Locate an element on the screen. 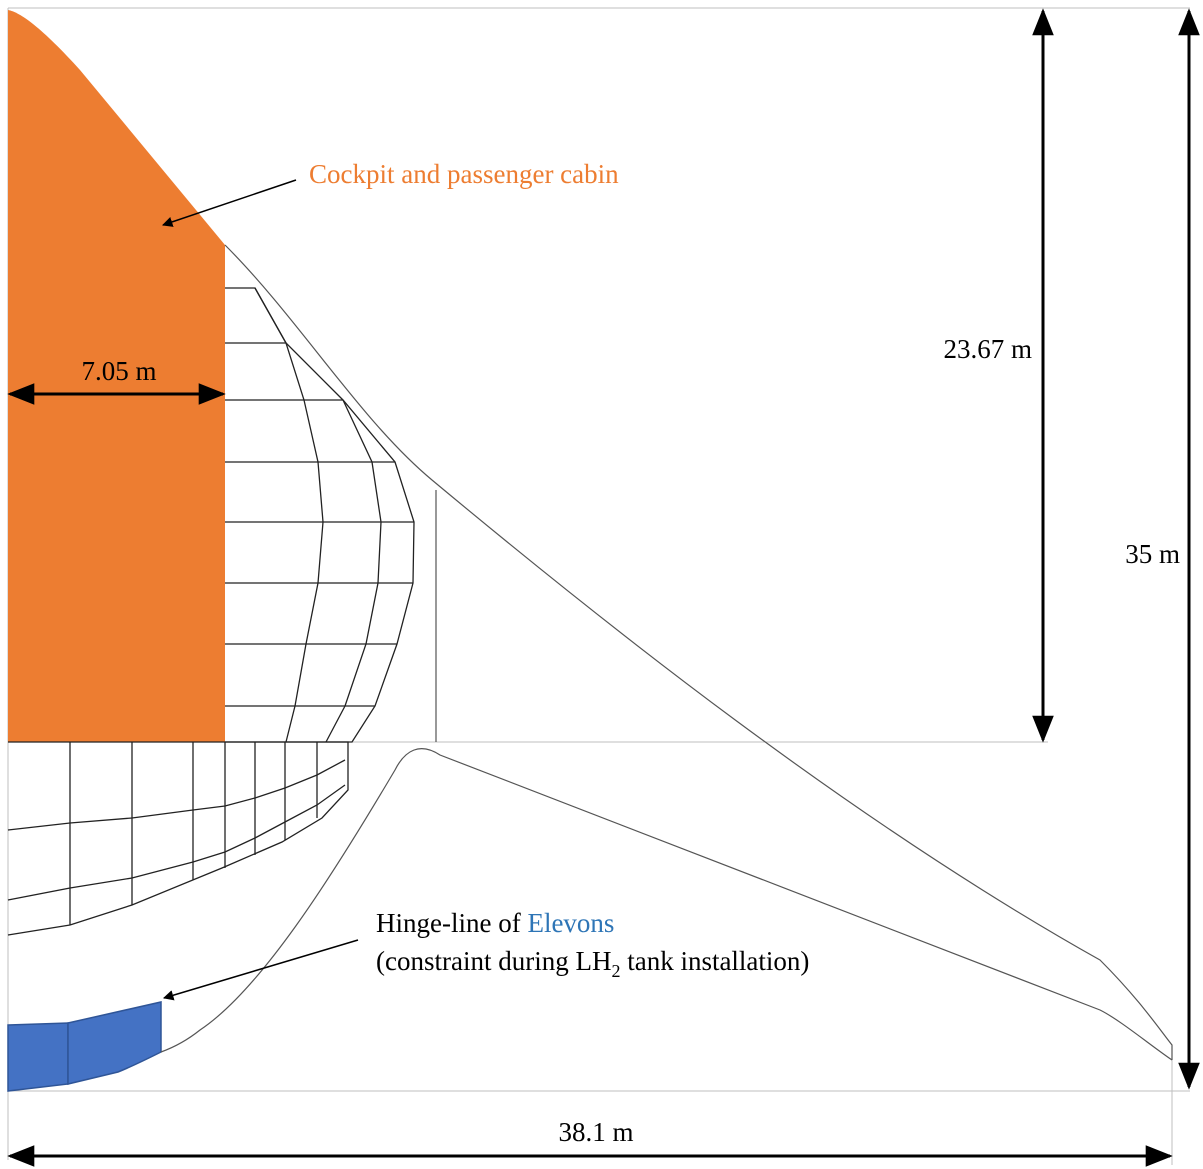 The width and height of the screenshot is (1203, 1169). total-length-label: 35 m is located at coordinates (1152, 554).